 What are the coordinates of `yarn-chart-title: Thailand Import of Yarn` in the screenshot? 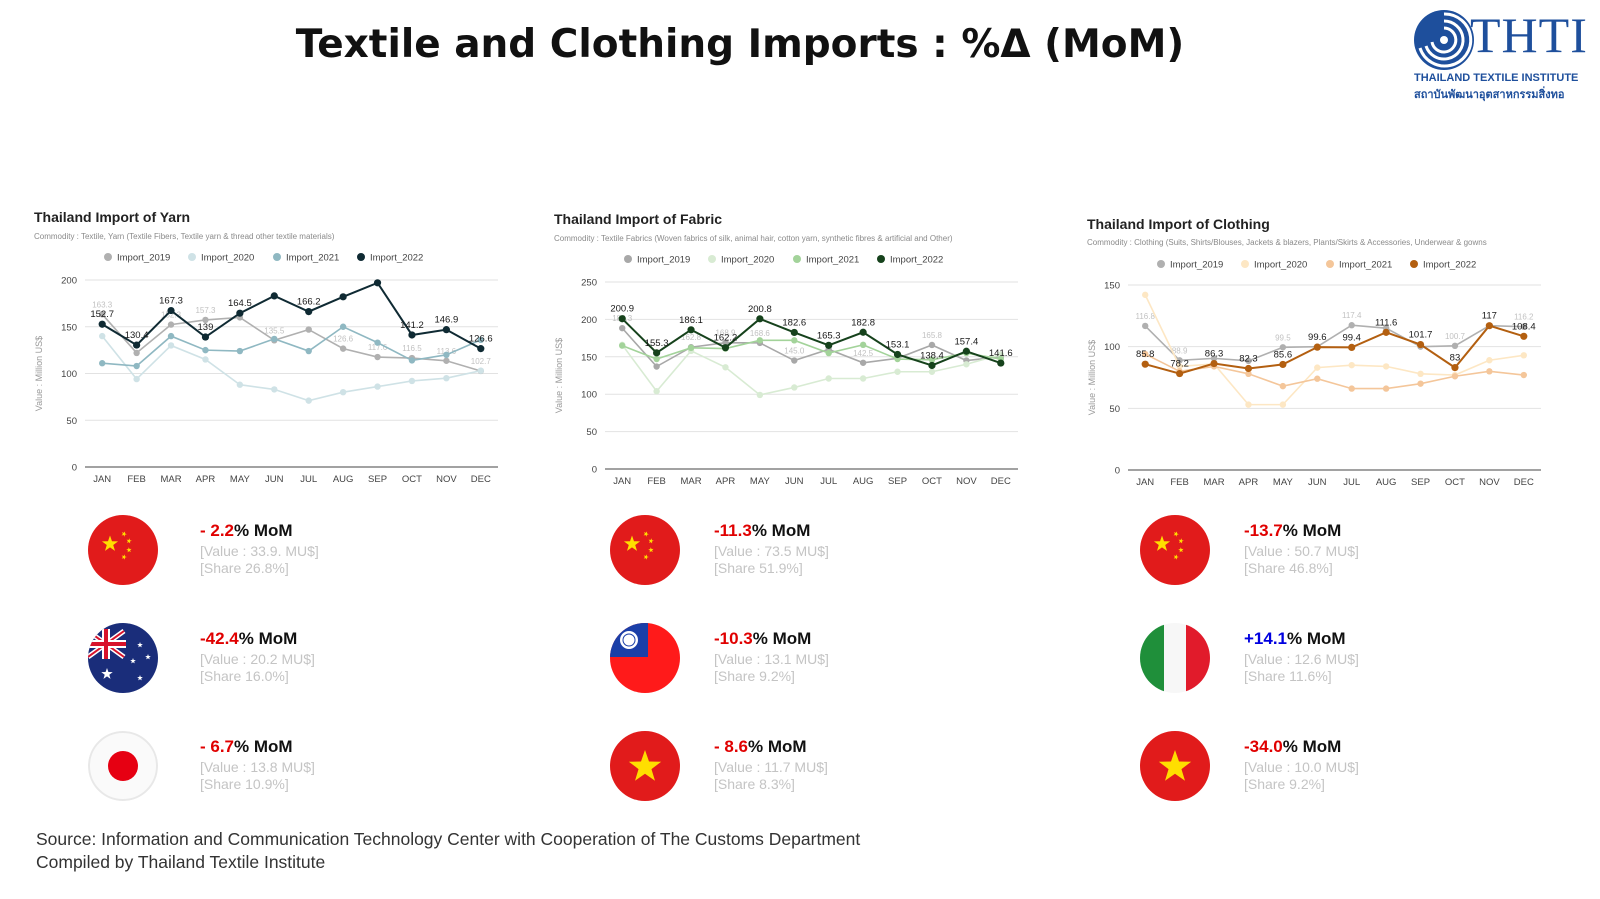 It's located at (112, 217).